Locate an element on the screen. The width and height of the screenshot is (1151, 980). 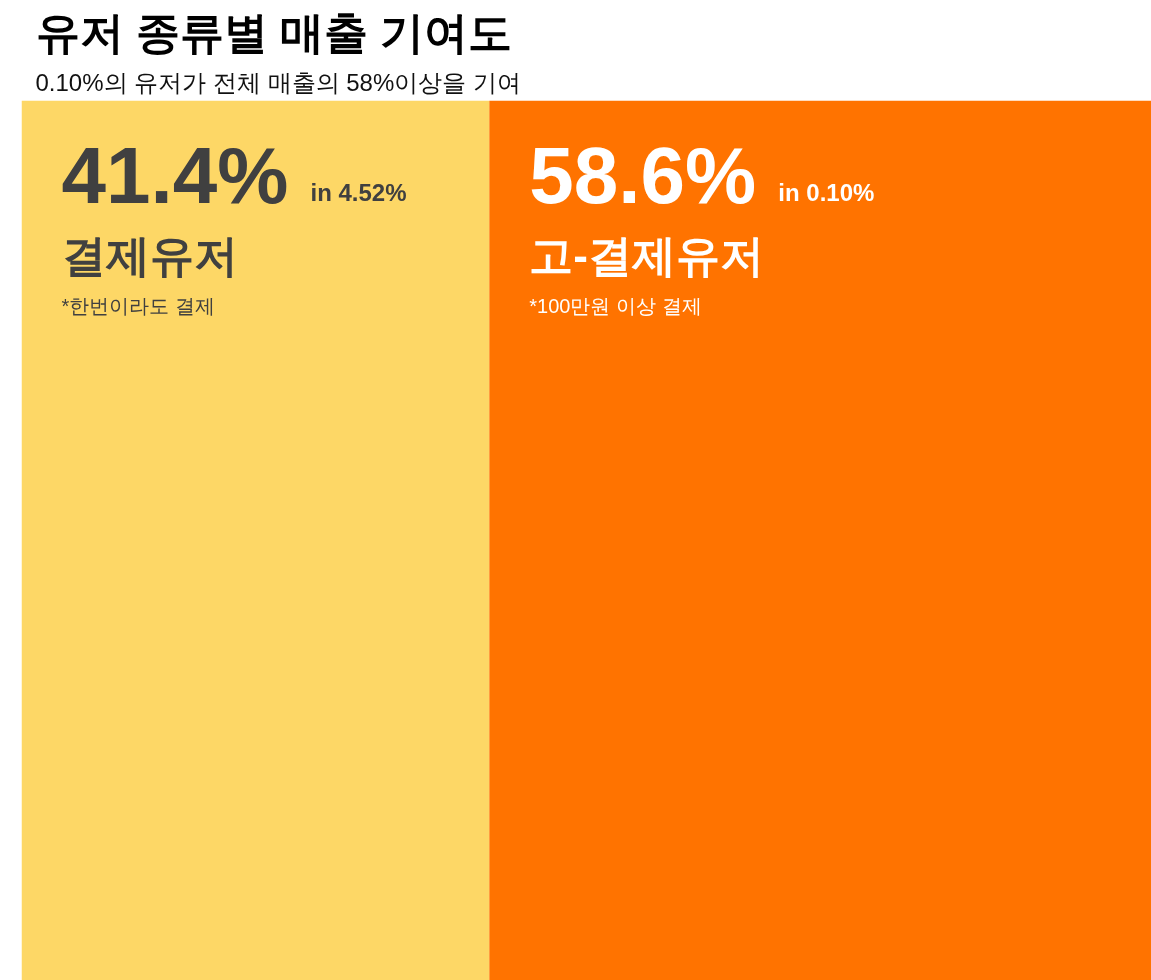
annotation: *한번이라도 결제 is located at coordinates (138, 305).